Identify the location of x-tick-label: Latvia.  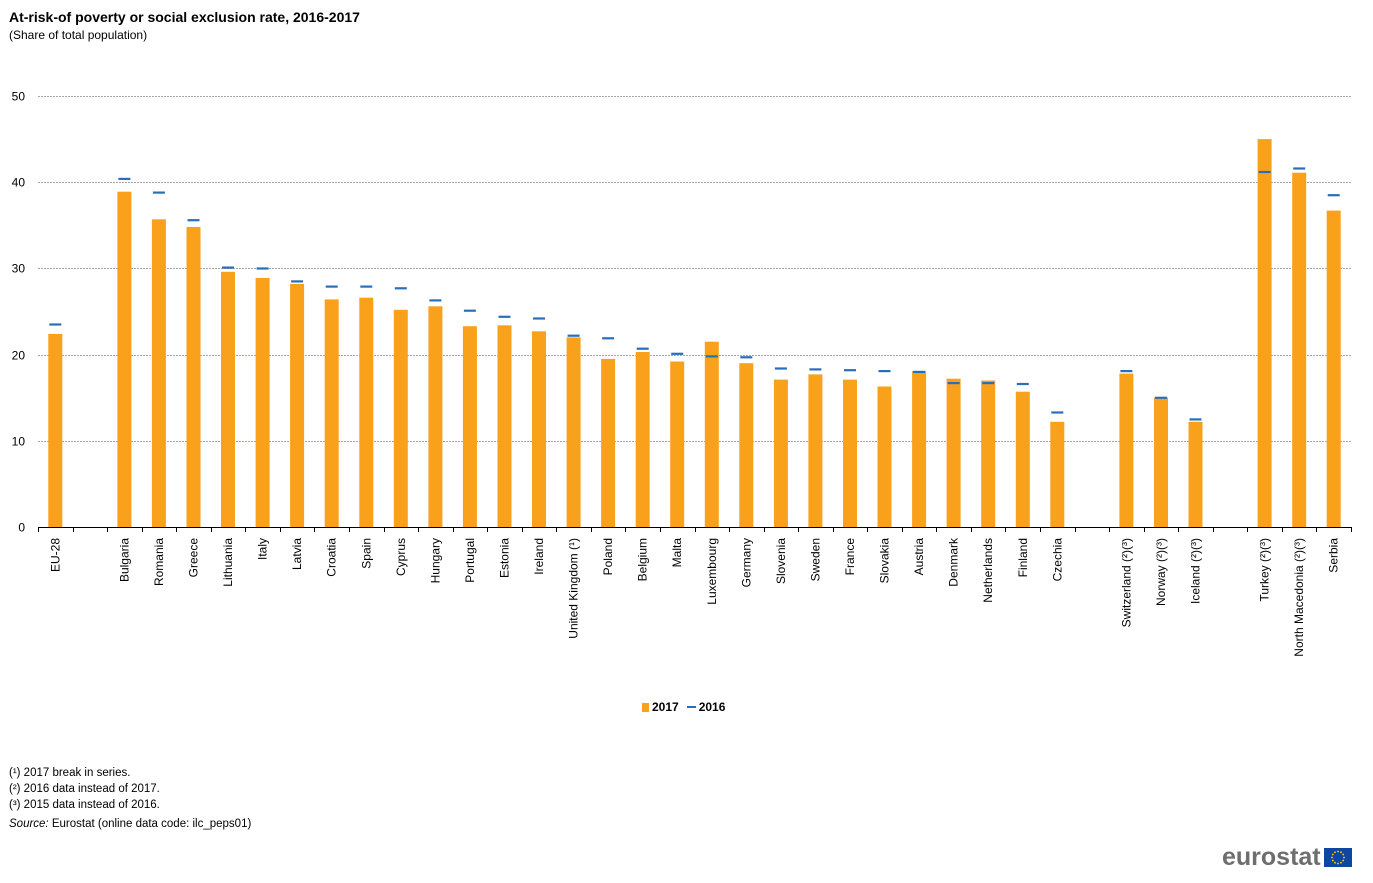
(297, 554).